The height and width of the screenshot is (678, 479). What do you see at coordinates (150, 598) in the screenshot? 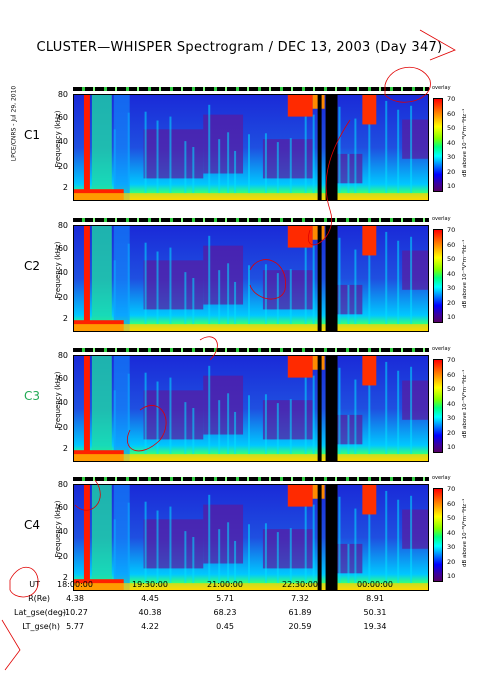
I see `axis-value: 4.45` at bounding box center [150, 598].